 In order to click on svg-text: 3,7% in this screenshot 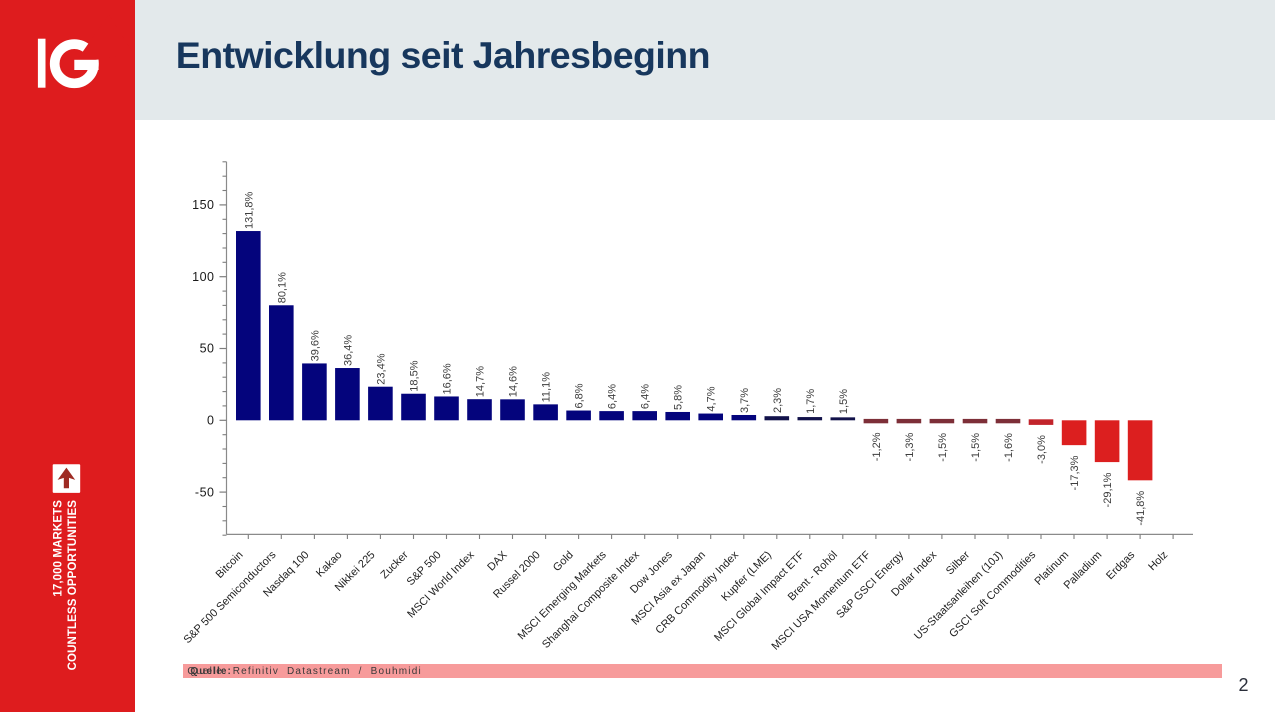, I will do `click(745, 400)`.